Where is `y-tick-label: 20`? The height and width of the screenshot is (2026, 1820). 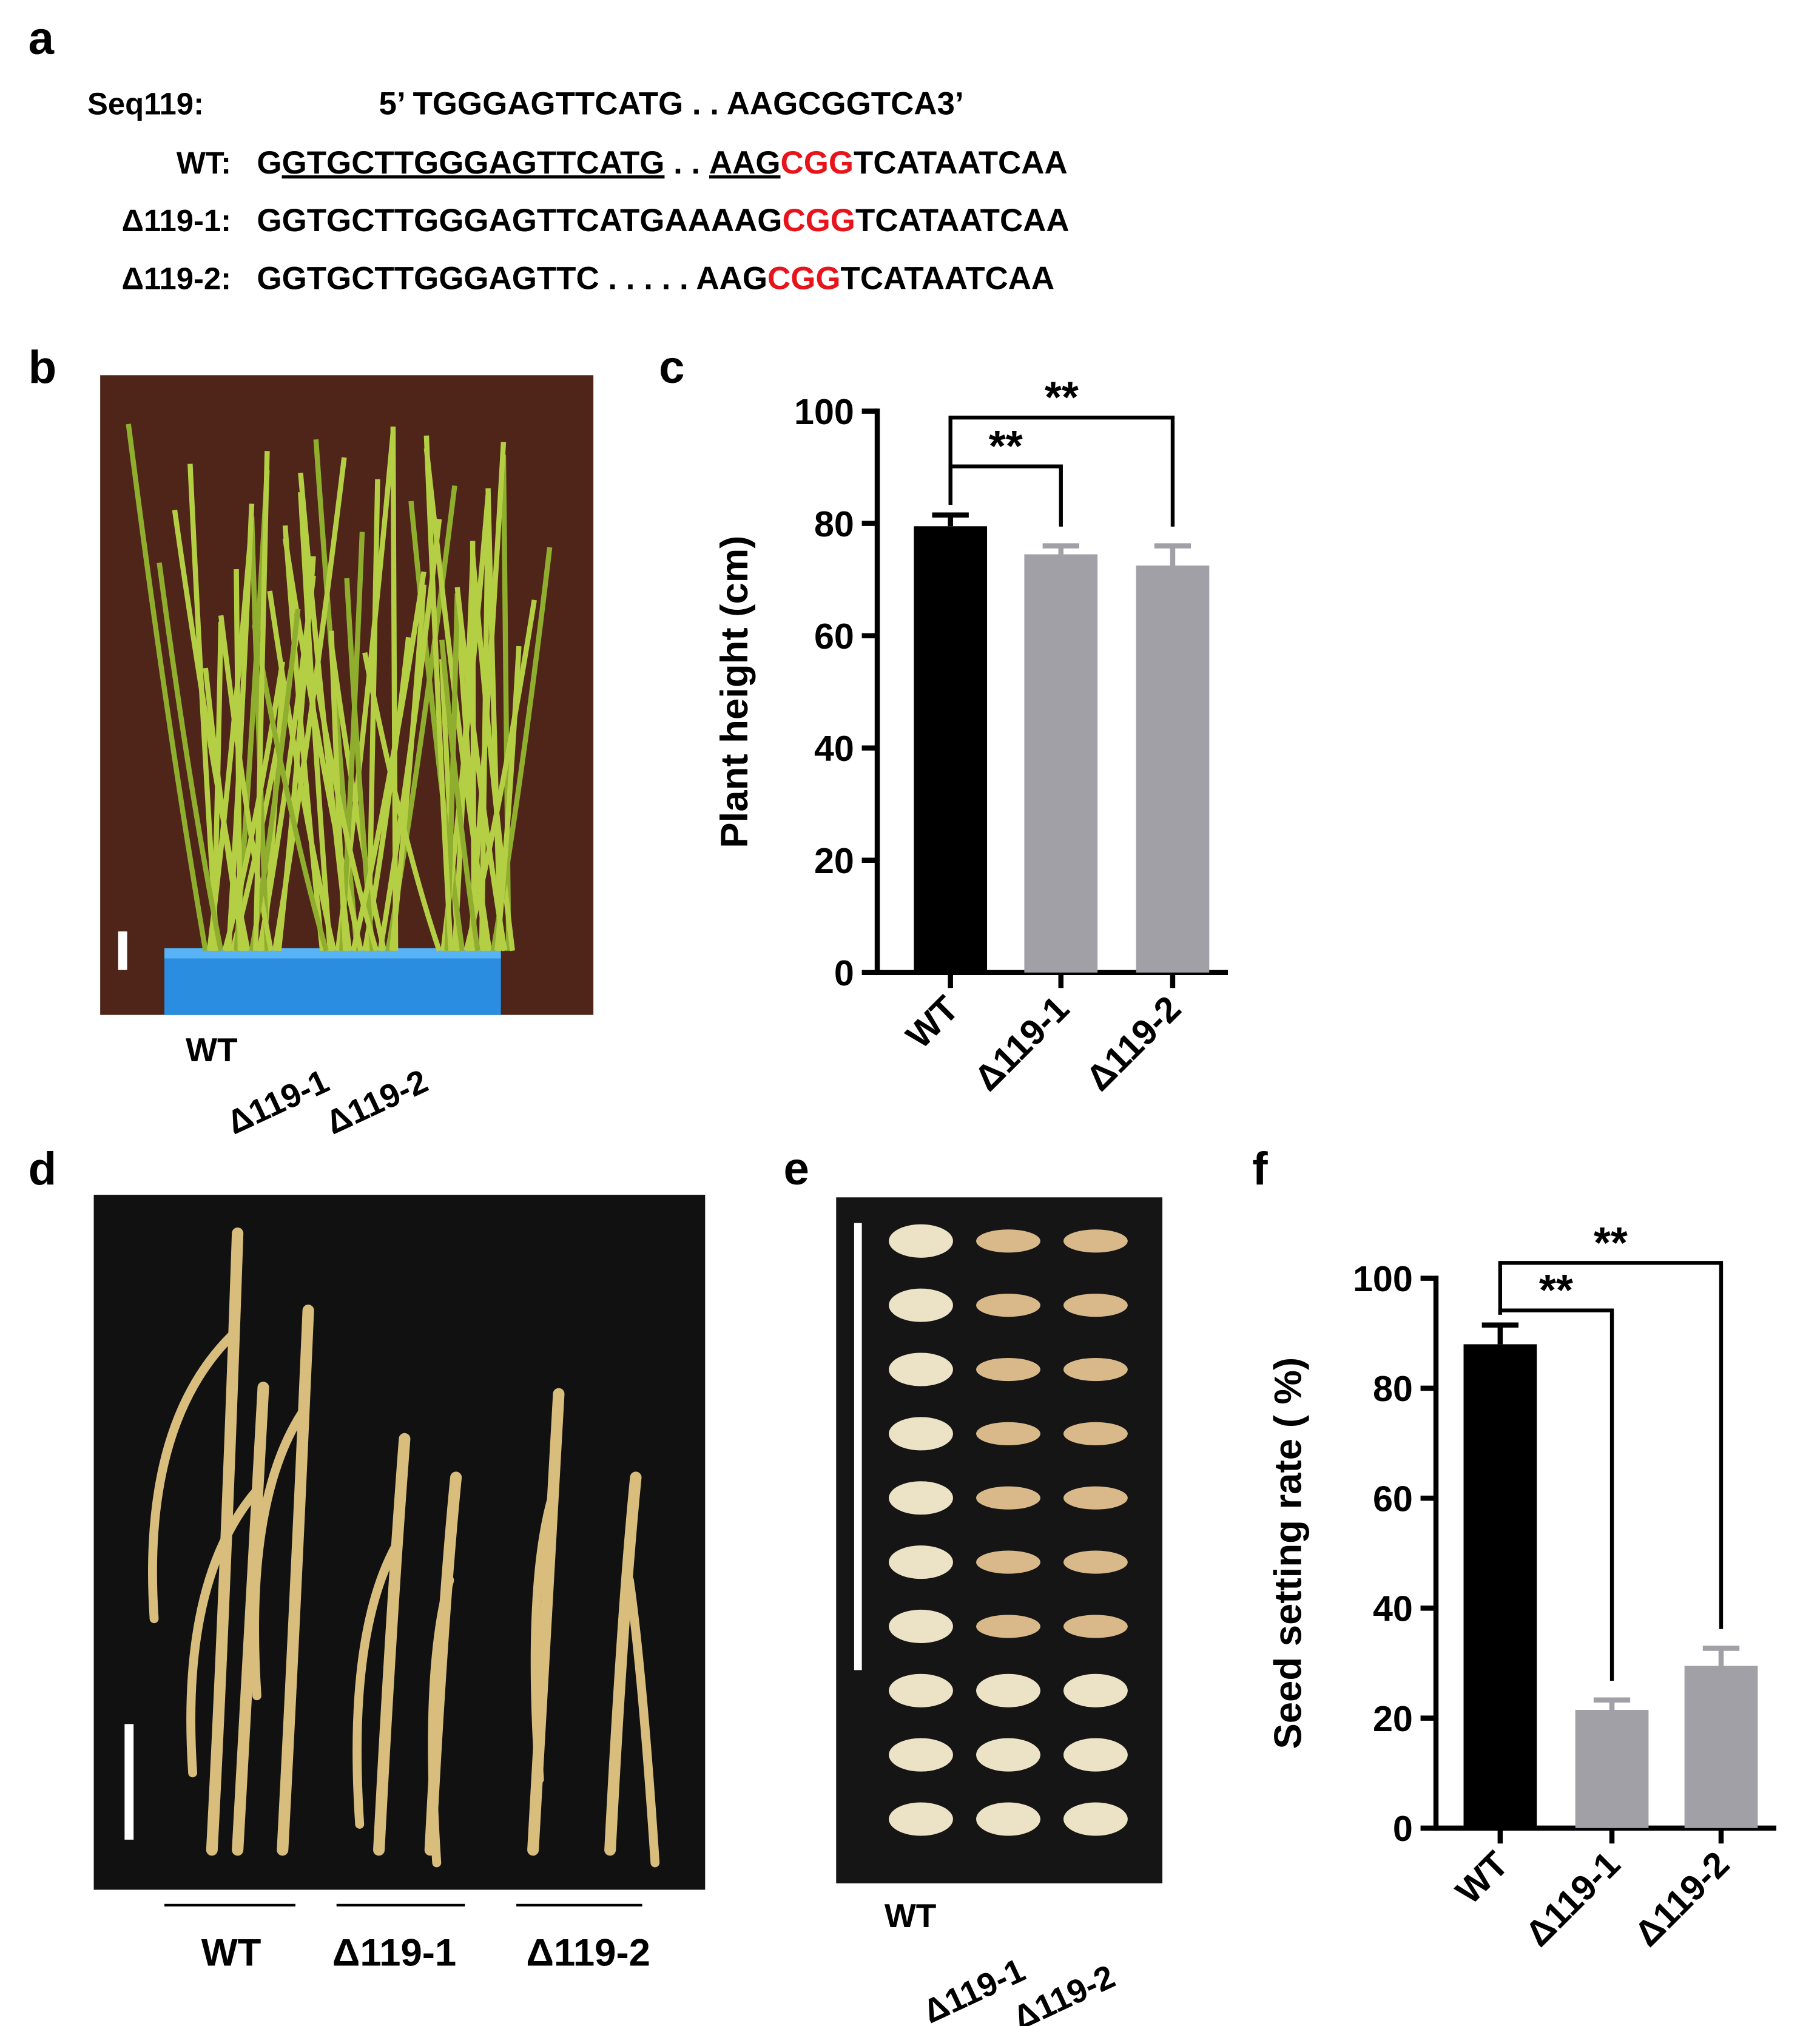 y-tick-label: 20 is located at coordinates (834, 861).